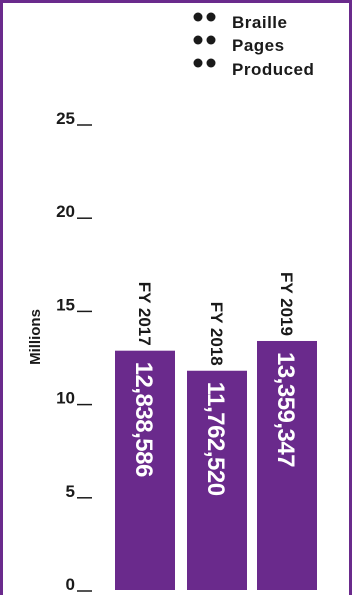  Describe the element at coordinates (1, 297) in the screenshot. I see `frame-left-border` at that location.